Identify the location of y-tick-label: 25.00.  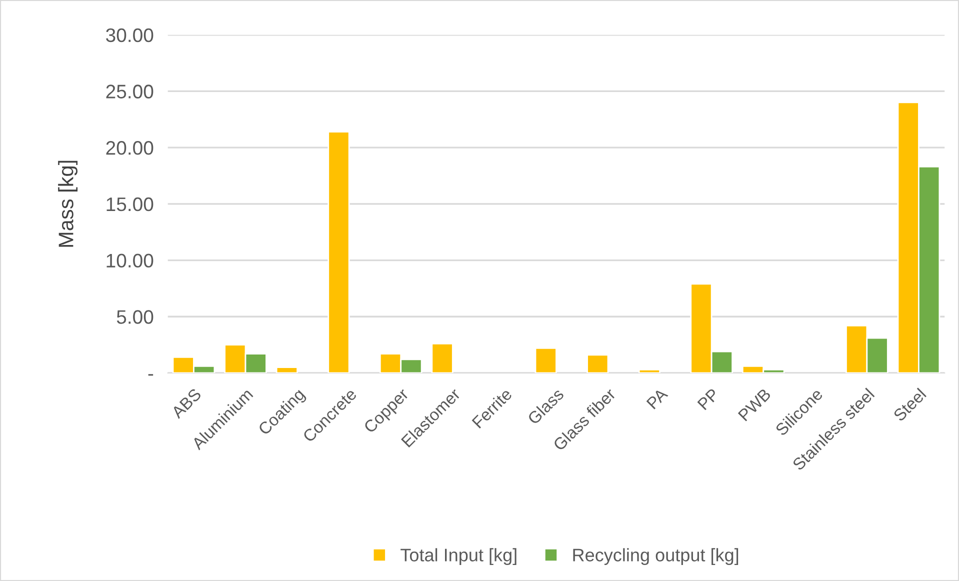
(130, 91).